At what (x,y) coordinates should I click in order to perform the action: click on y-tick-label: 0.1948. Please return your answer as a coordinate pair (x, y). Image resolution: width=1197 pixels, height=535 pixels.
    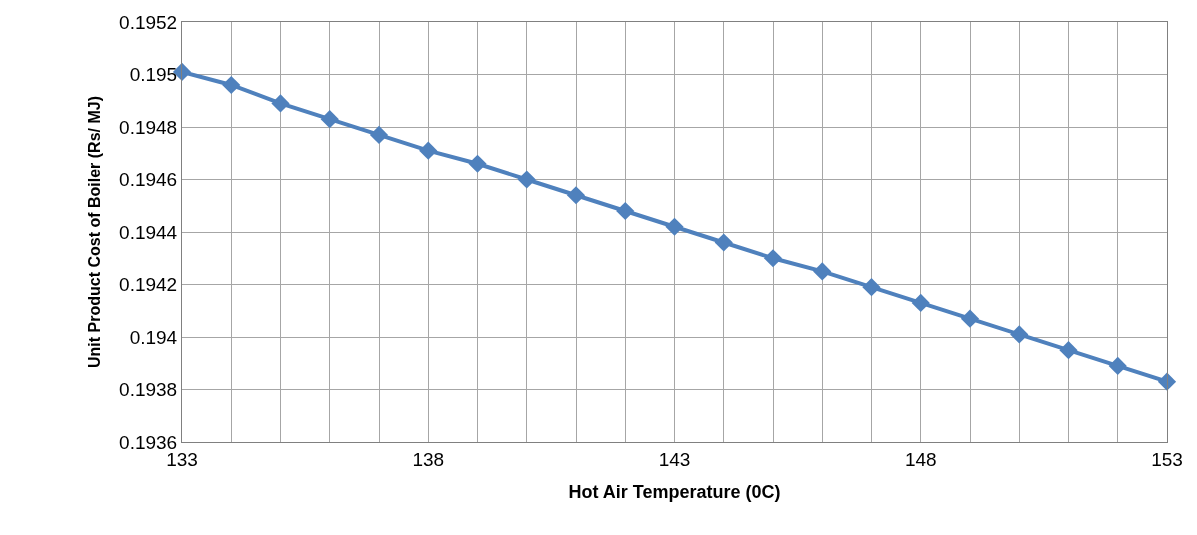
    Looking at the image, I should click on (148, 127).